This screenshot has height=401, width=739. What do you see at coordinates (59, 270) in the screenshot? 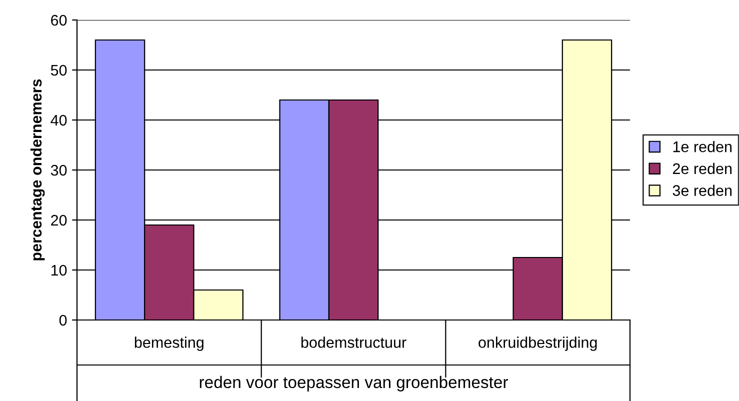
I see `y-tick-label: 10` at bounding box center [59, 270].